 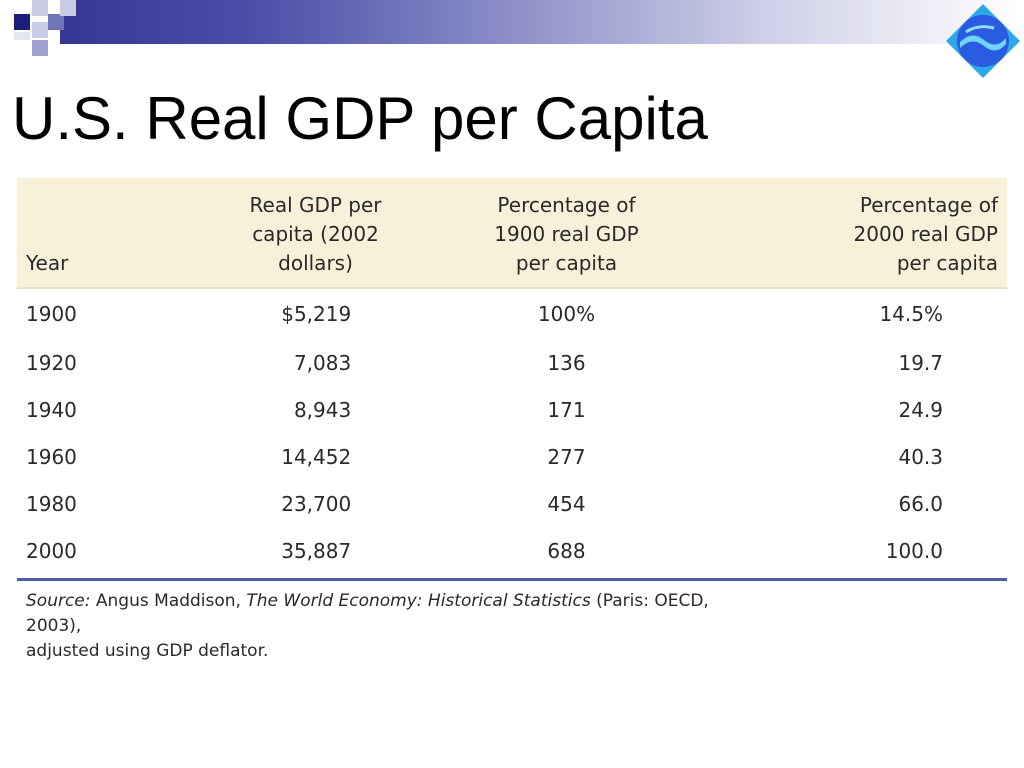 I want to click on cell-pct-1900: 100%, so click(x=566, y=314).